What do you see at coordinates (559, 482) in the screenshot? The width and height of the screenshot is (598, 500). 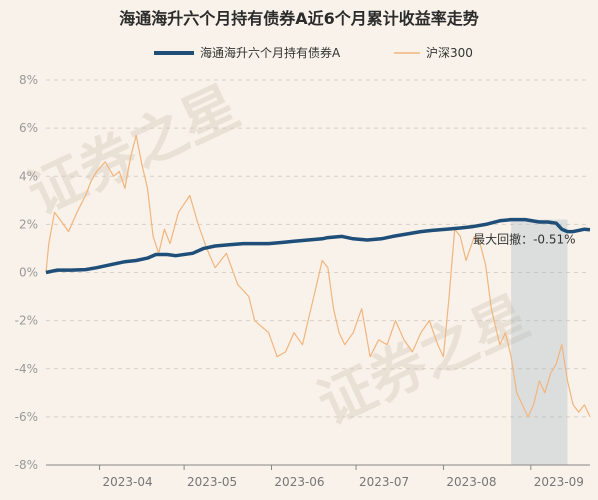 I see `x-tick-label: 2023-09` at bounding box center [559, 482].